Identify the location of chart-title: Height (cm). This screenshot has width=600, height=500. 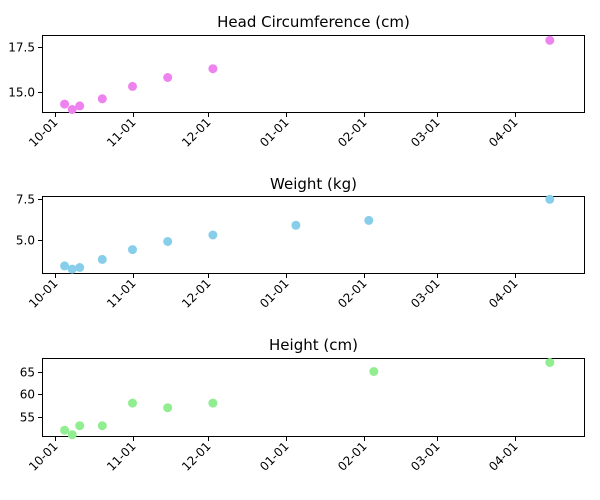
(313, 345).